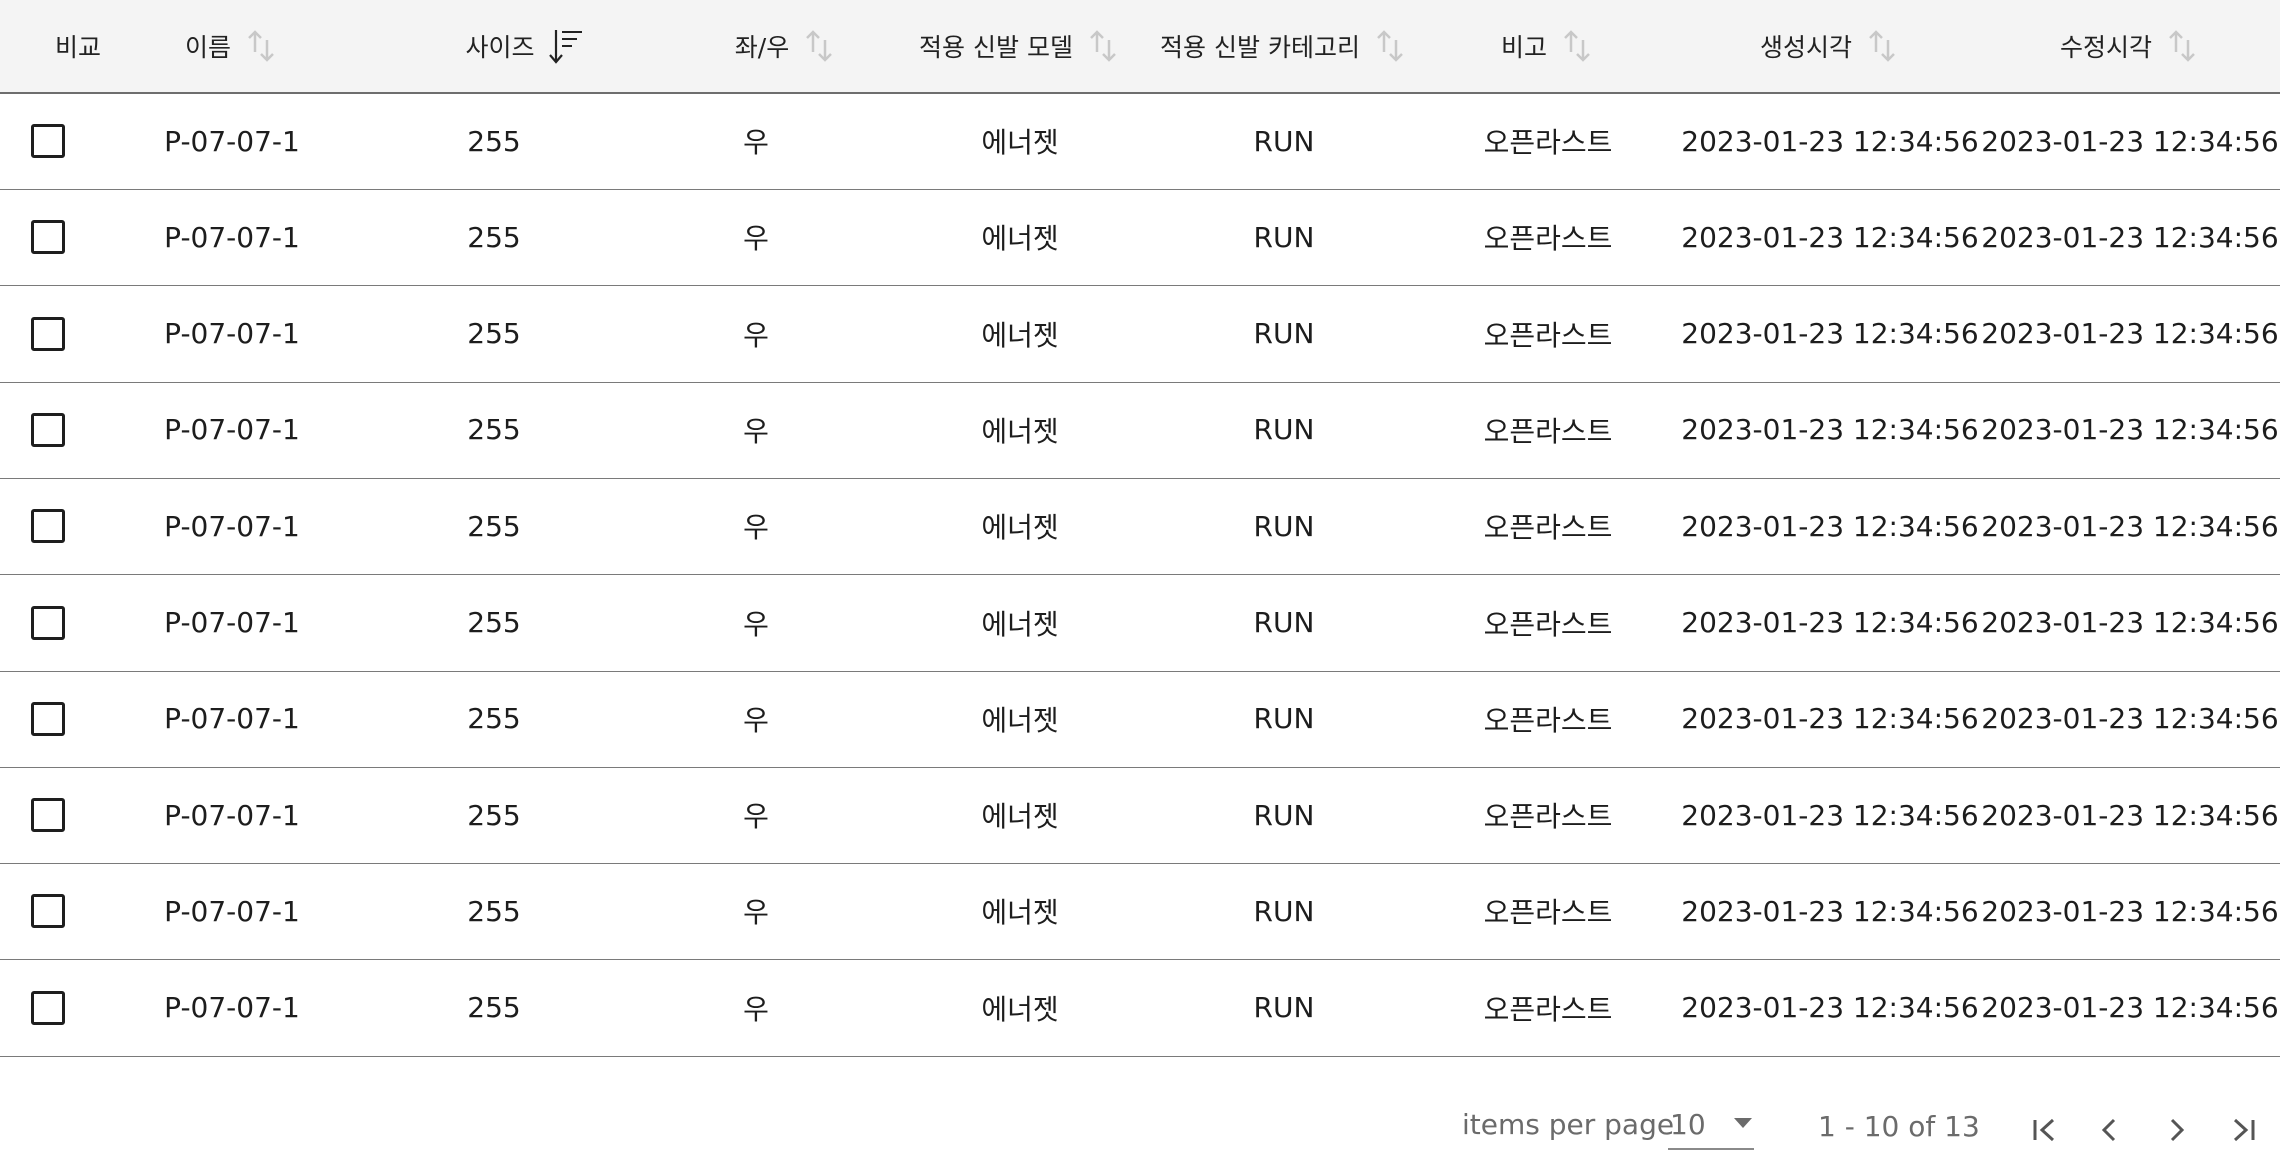 Image resolution: width=2280 pixels, height=1168 pixels. I want to click on column-header-name: 이름, so click(232, 46).